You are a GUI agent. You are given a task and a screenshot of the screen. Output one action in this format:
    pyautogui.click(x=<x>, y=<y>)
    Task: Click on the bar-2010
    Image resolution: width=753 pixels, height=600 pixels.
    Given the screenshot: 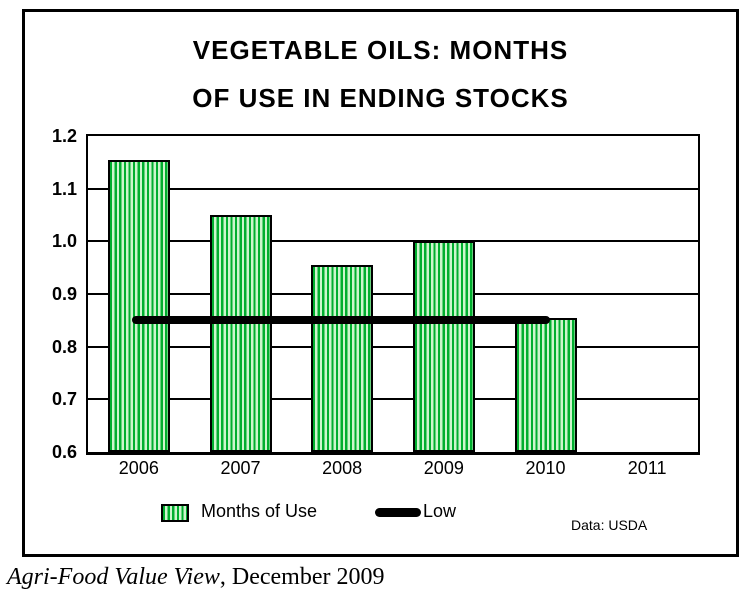 What is the action you would take?
    pyautogui.click(x=545, y=384)
    